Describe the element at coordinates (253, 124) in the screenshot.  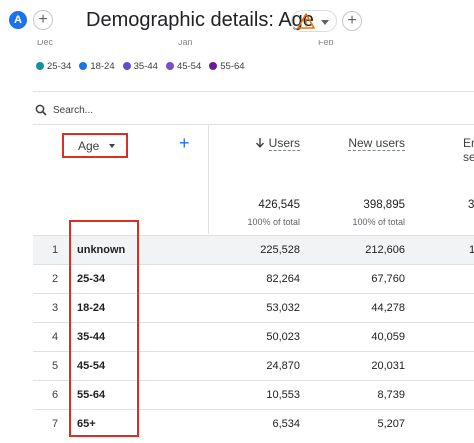
I see `table-header-divider` at that location.